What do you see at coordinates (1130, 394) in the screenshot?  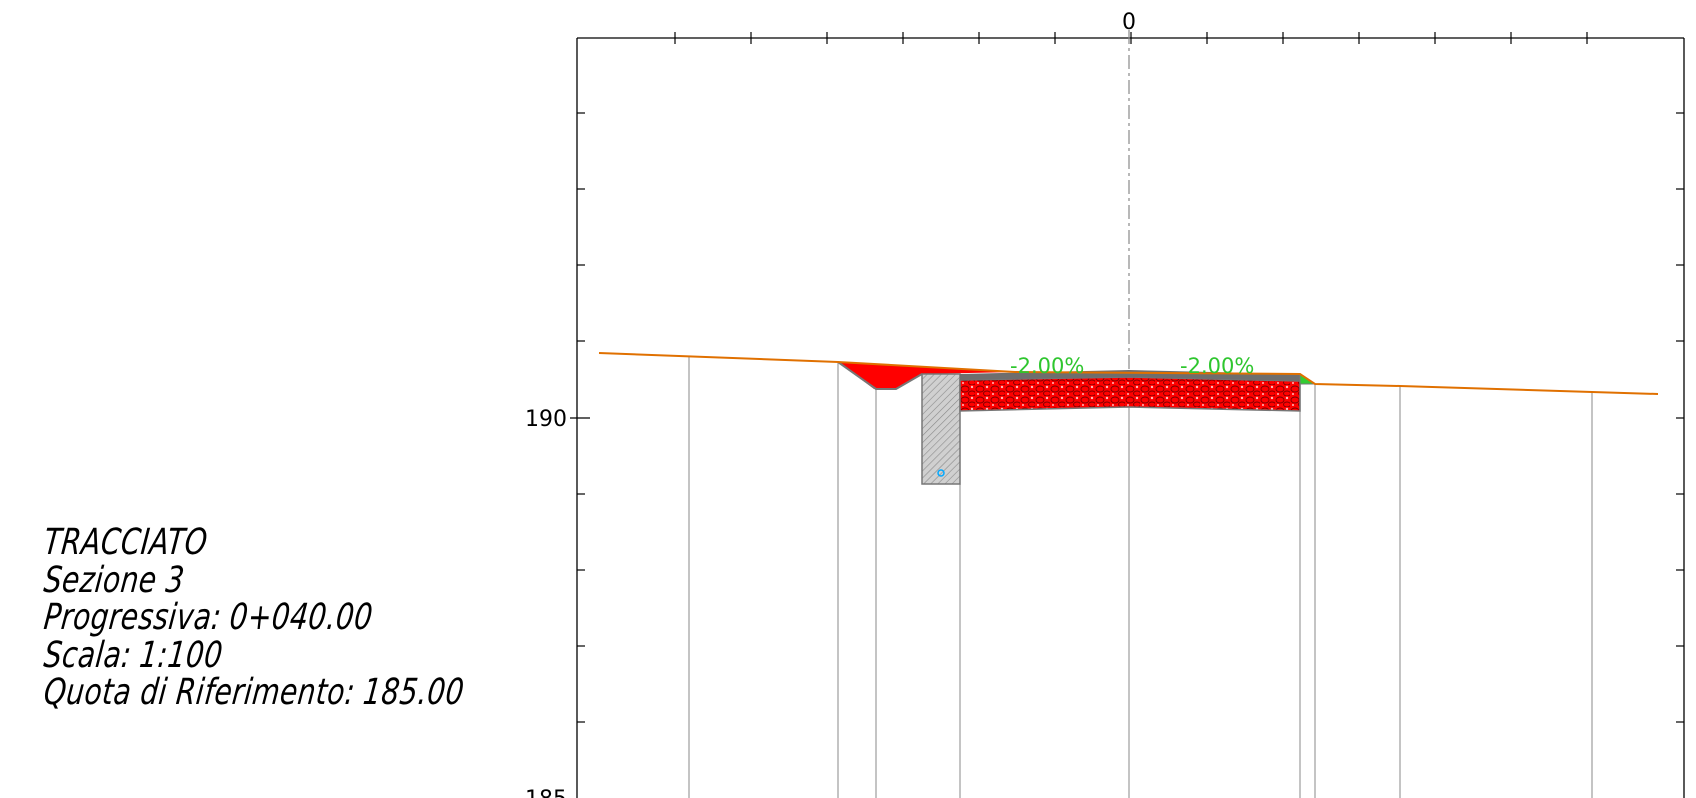 I see `subbase-layer` at bounding box center [1130, 394].